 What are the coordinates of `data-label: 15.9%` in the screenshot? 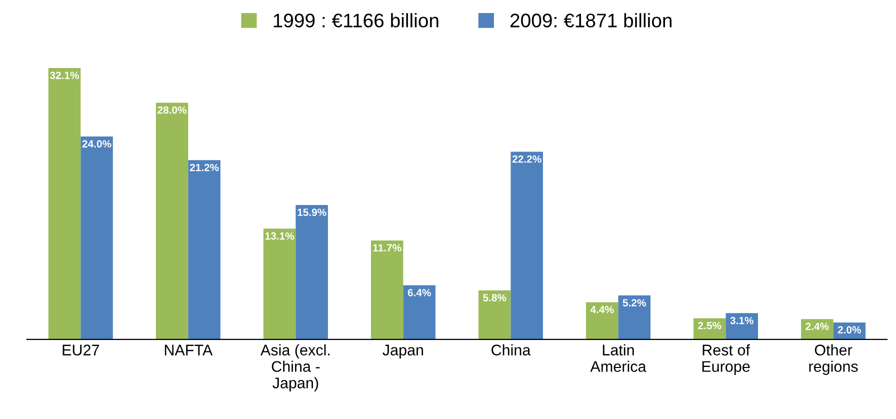 It's located at (312, 212).